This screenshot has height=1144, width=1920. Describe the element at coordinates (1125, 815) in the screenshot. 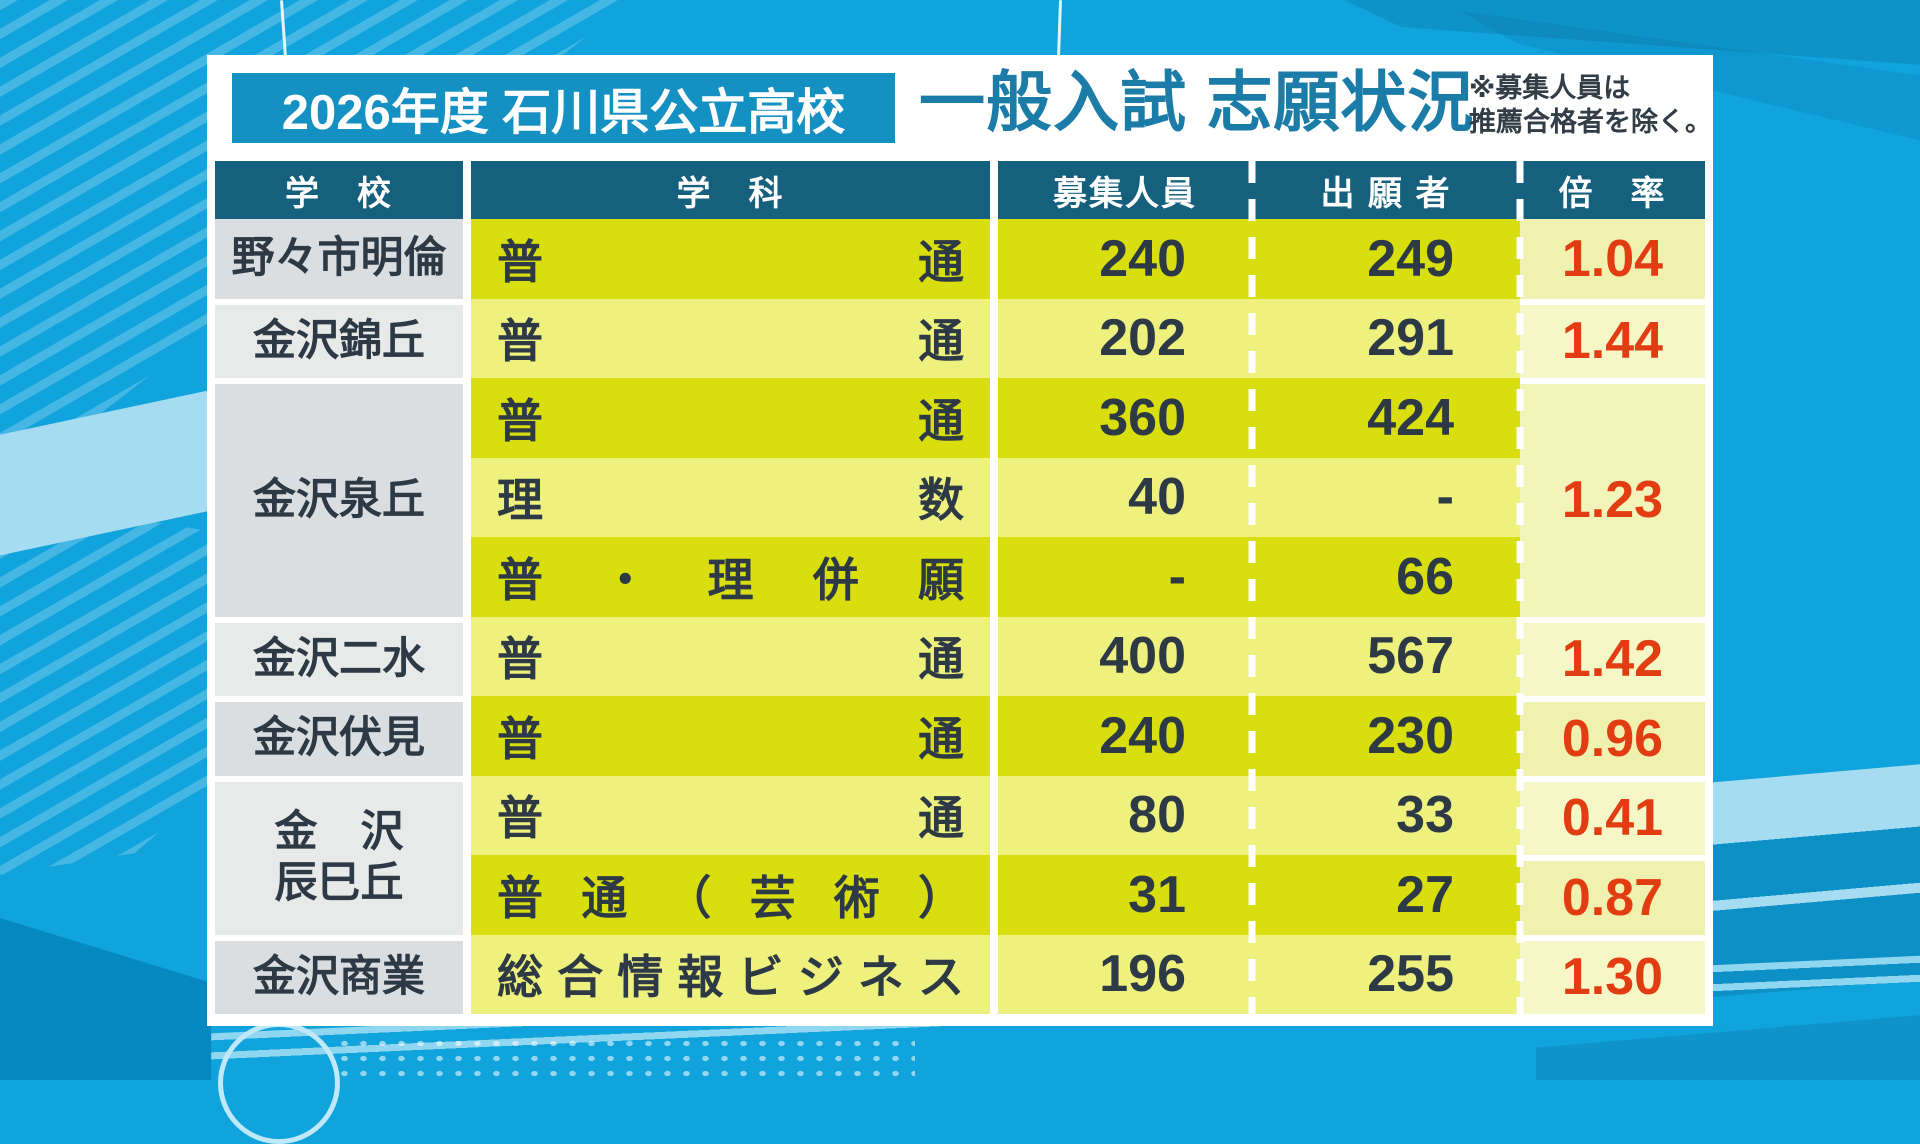

I see `capacity-cell: 80` at that location.